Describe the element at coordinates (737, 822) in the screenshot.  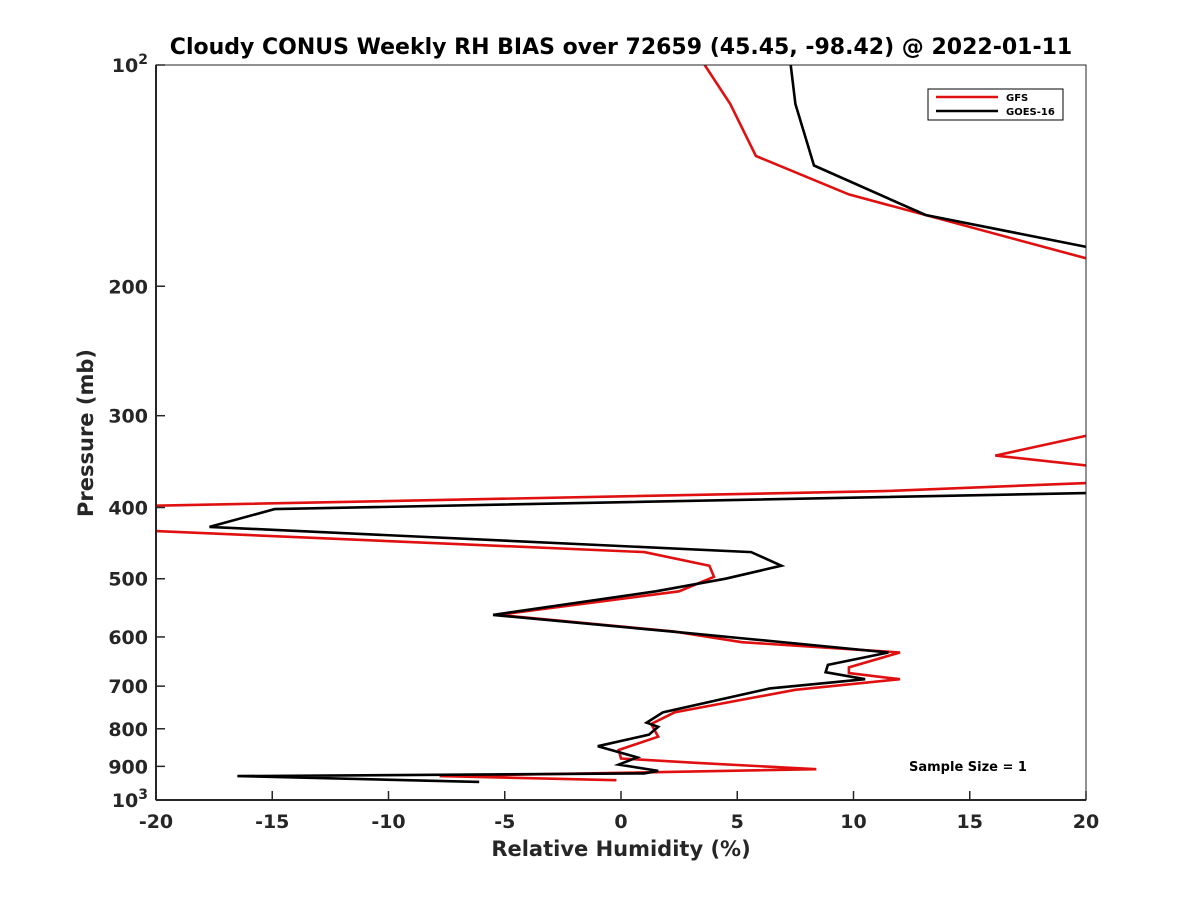
I see `x-tick-label: 5` at that location.